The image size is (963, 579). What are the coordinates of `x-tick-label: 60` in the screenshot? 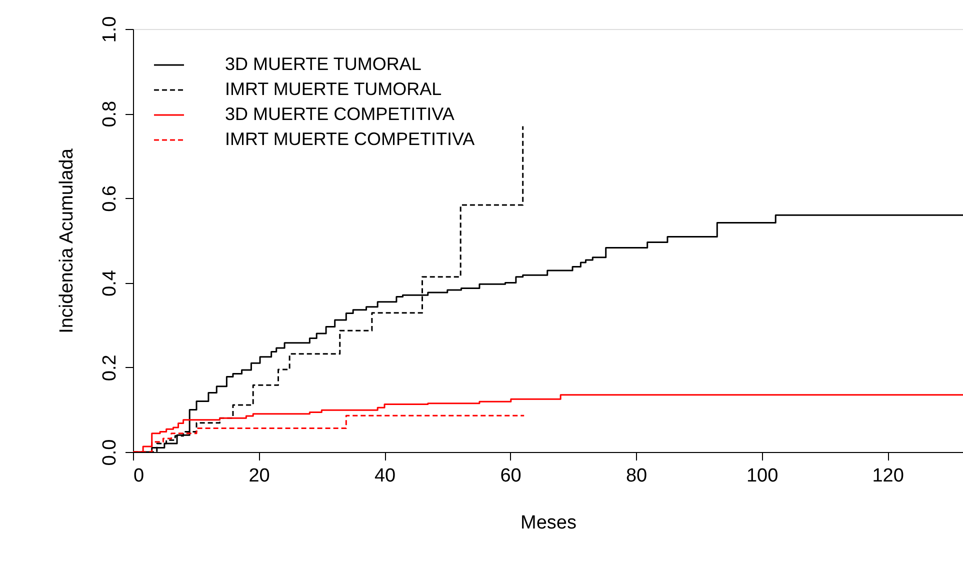 It's located at (511, 476).